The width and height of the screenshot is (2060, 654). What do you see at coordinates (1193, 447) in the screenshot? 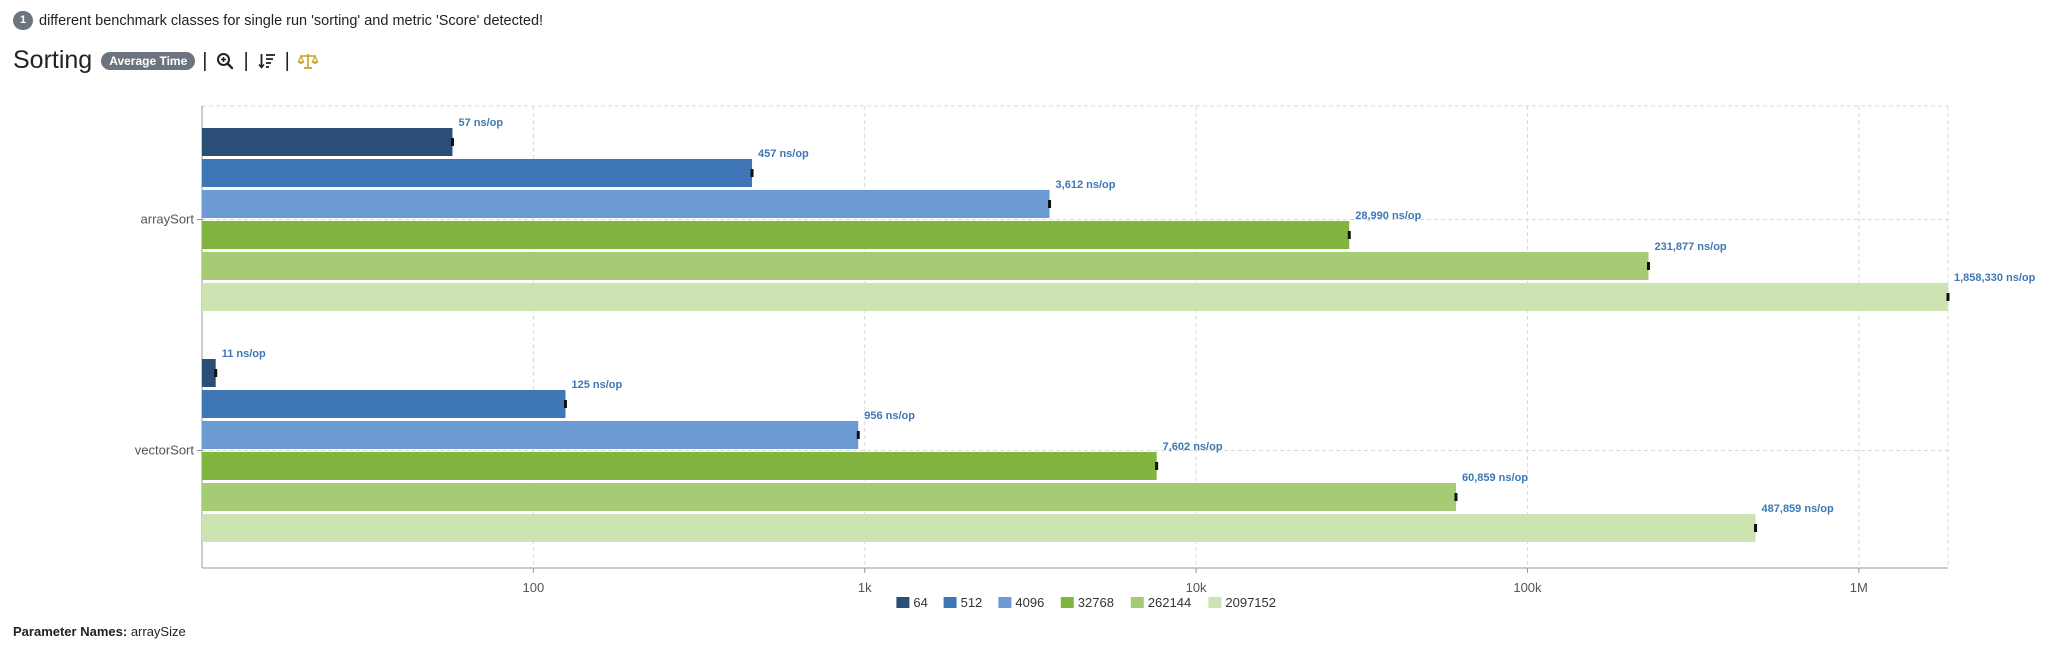
I see `bar-value-label: 7,602 ns/op` at bounding box center [1193, 447].